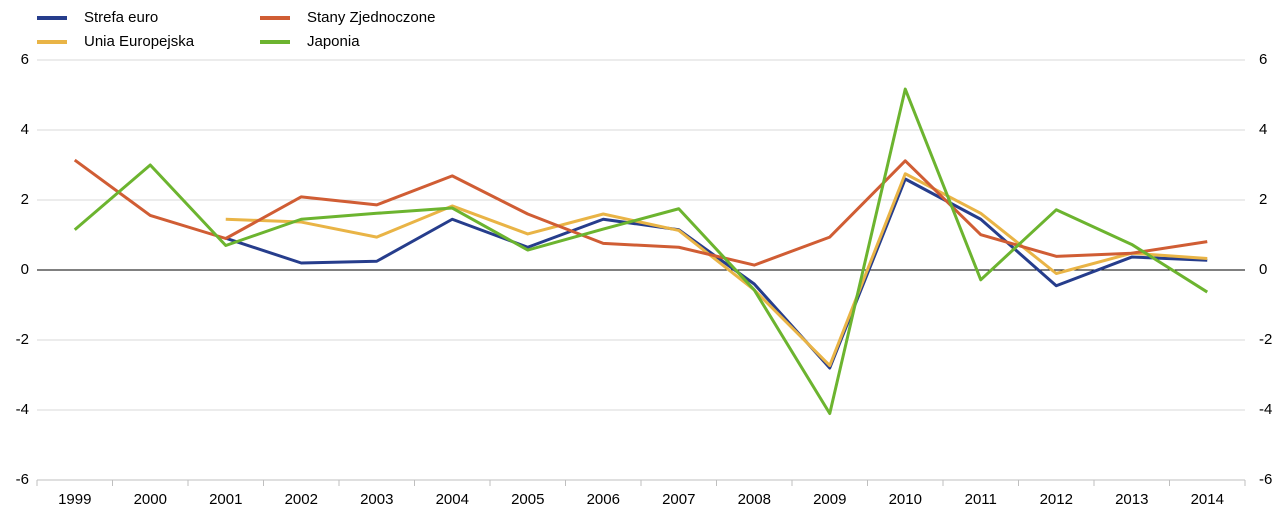 The height and width of the screenshot is (511, 1276). Describe the element at coordinates (829, 499) in the screenshot. I see `x-tick-label: 2009` at that location.